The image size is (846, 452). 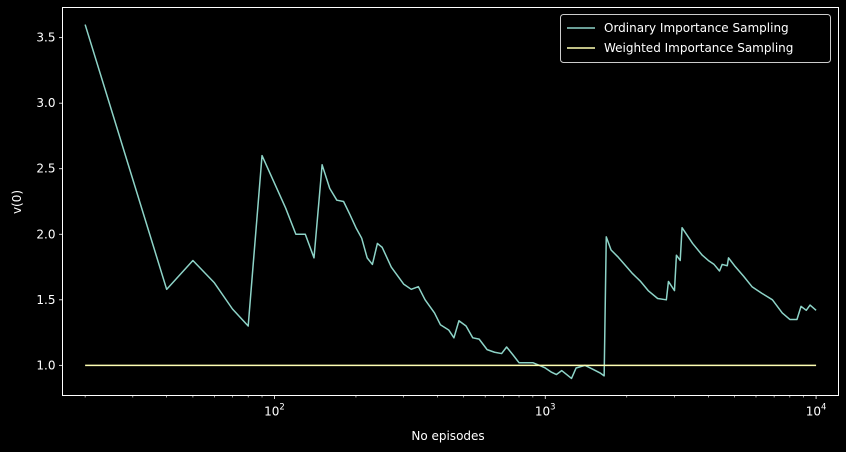 I want to click on legend-box, so click(x=695, y=38).